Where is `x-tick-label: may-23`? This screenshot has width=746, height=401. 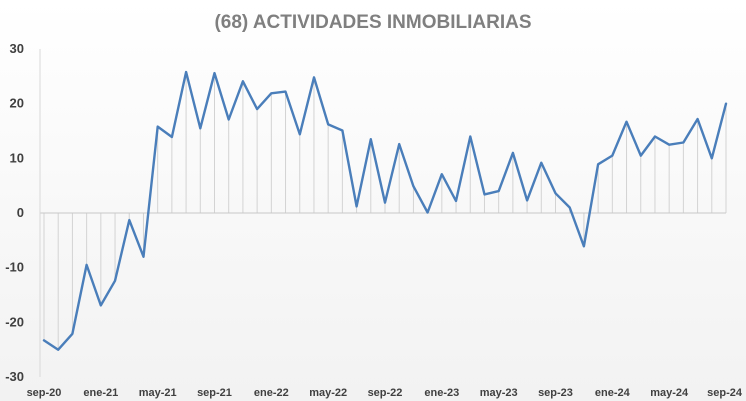 x-tick-label: may-23 is located at coordinates (499, 393).